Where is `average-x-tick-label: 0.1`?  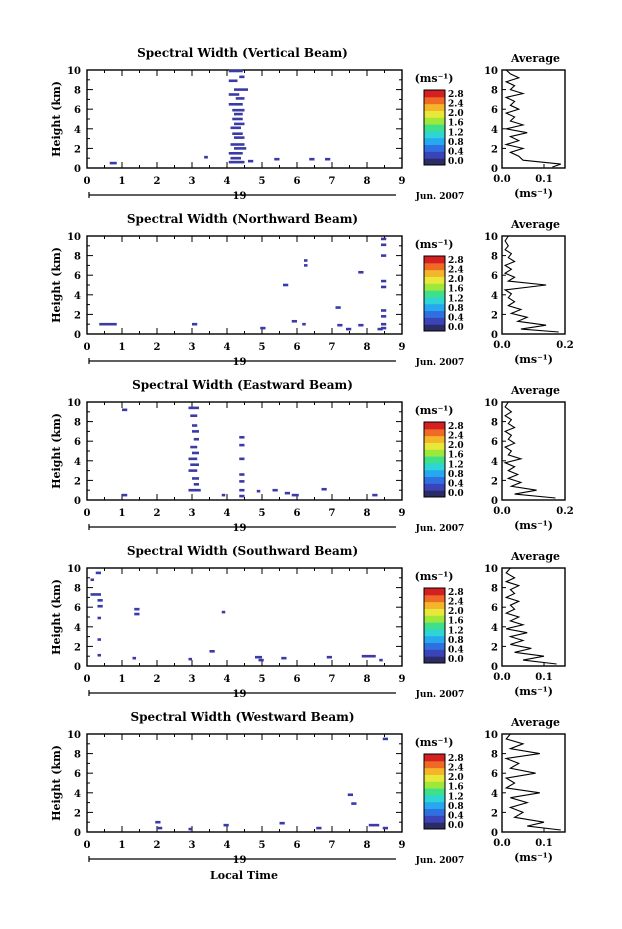
average-x-tick-label: 0.1 is located at coordinates (543, 179).